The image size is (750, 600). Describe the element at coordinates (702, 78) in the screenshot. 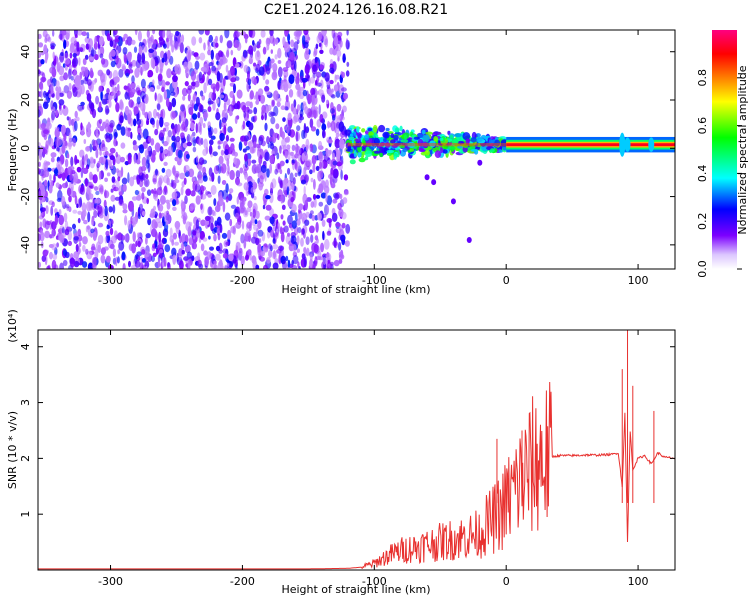

I see `colorbar-tick-label: 0.8` at that location.